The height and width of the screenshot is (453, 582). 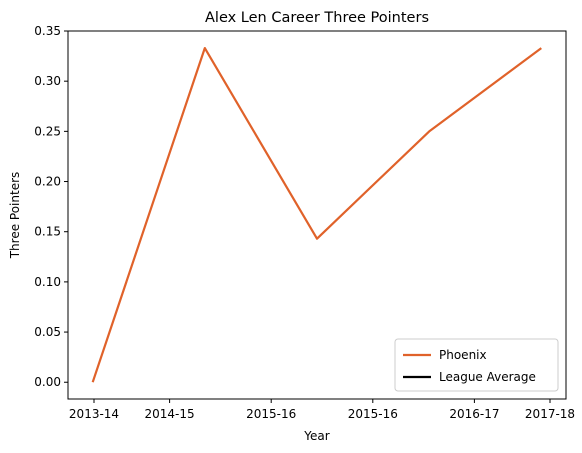 What do you see at coordinates (316, 436) in the screenshot?
I see `x-axis-label: Year` at bounding box center [316, 436].